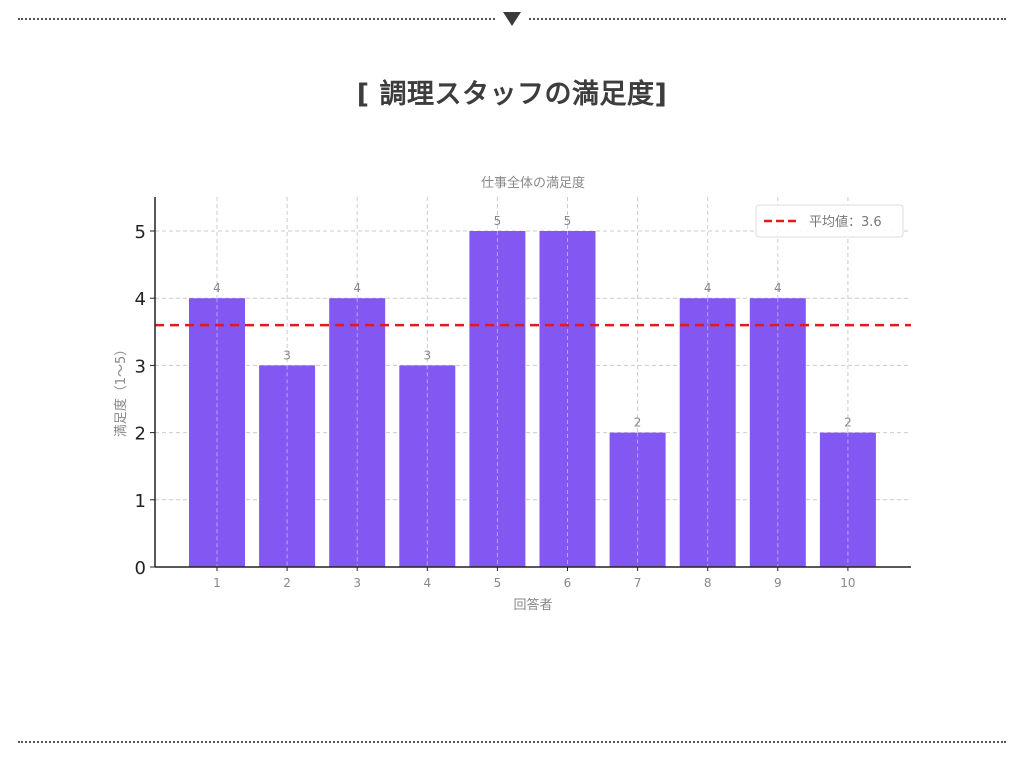  Describe the element at coordinates (568, 583) in the screenshot. I see `x-tick-label: 6` at that location.